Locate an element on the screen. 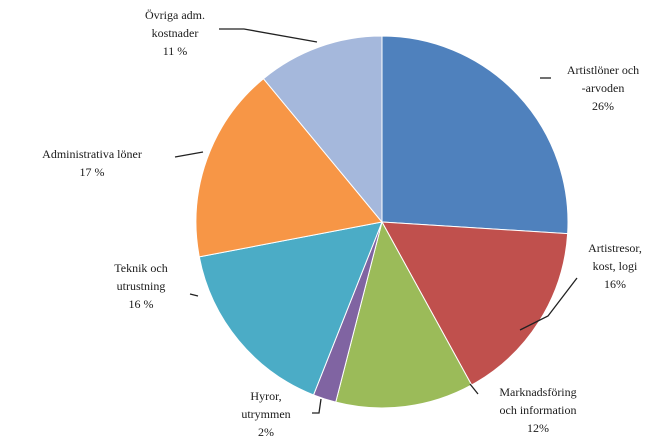  slice-category-label: -arvoden is located at coordinates (603, 88).